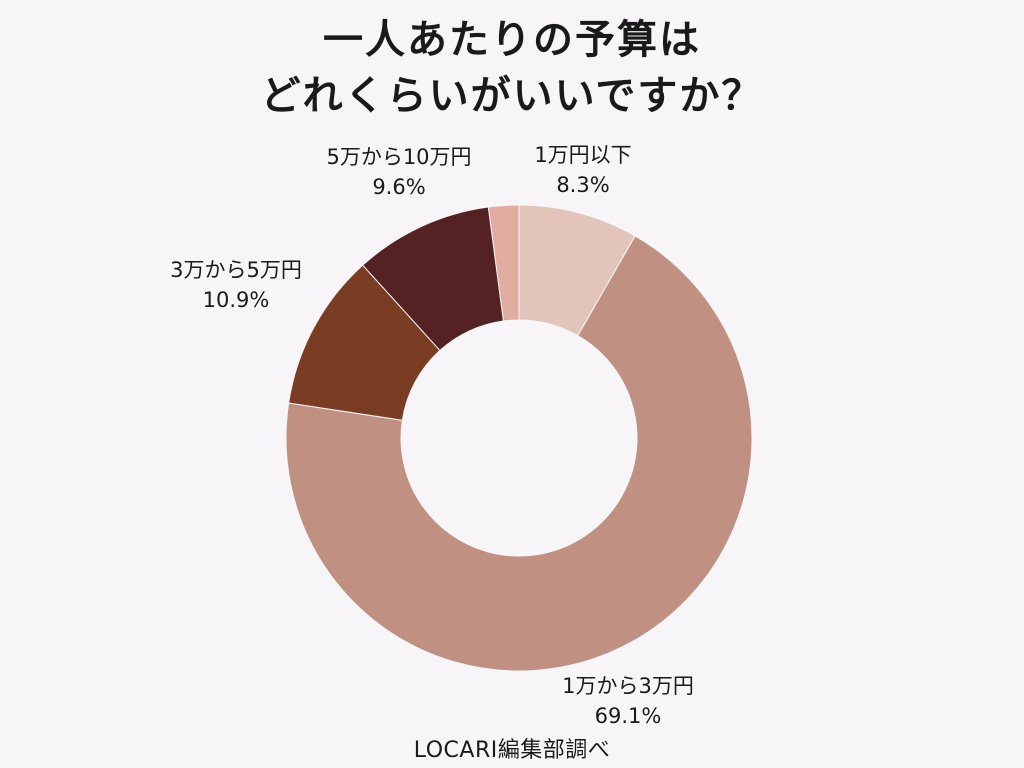  I want to click on slice-4-value-label: 9.6%, so click(398, 187).